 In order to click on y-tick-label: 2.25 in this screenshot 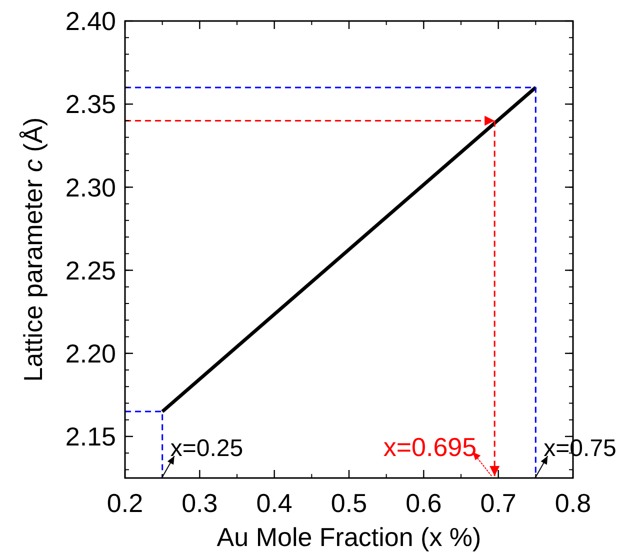, I will do `click(90, 270)`.